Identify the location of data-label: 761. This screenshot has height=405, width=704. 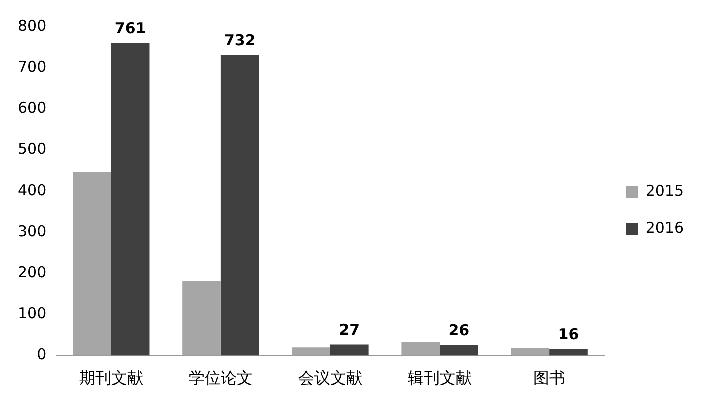
(130, 28).